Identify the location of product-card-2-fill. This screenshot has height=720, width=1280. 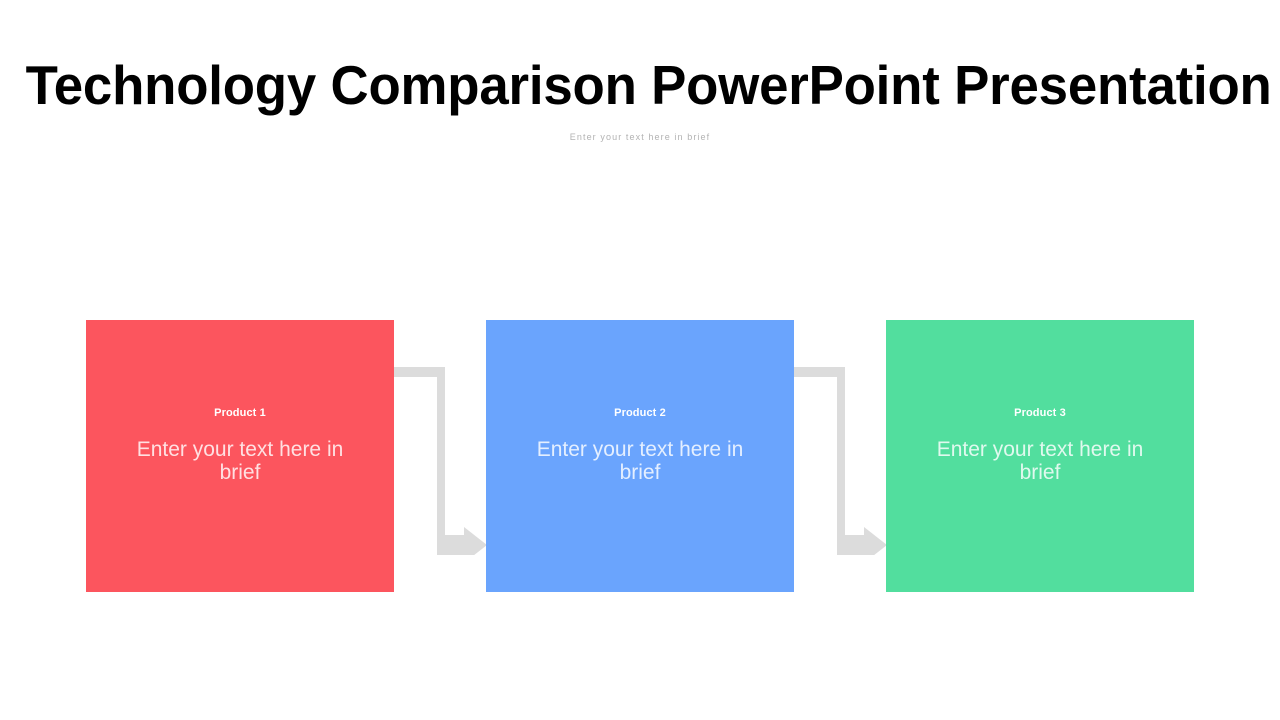
(640, 456).